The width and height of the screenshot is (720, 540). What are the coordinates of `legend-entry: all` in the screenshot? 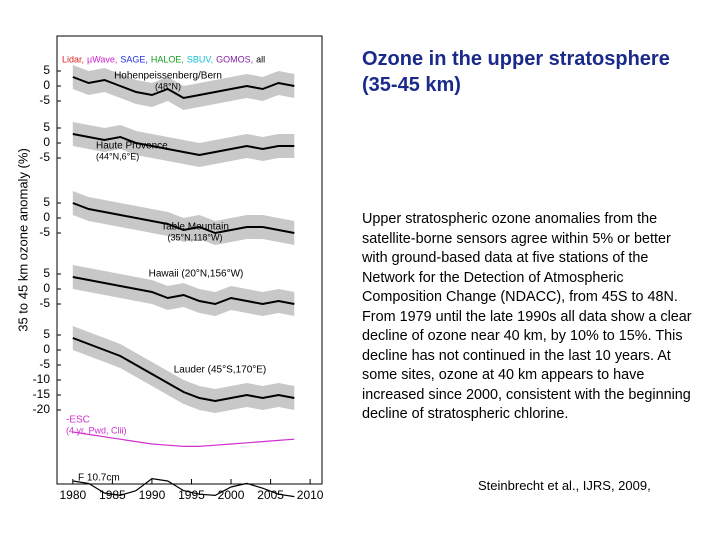 It's located at (260, 59).